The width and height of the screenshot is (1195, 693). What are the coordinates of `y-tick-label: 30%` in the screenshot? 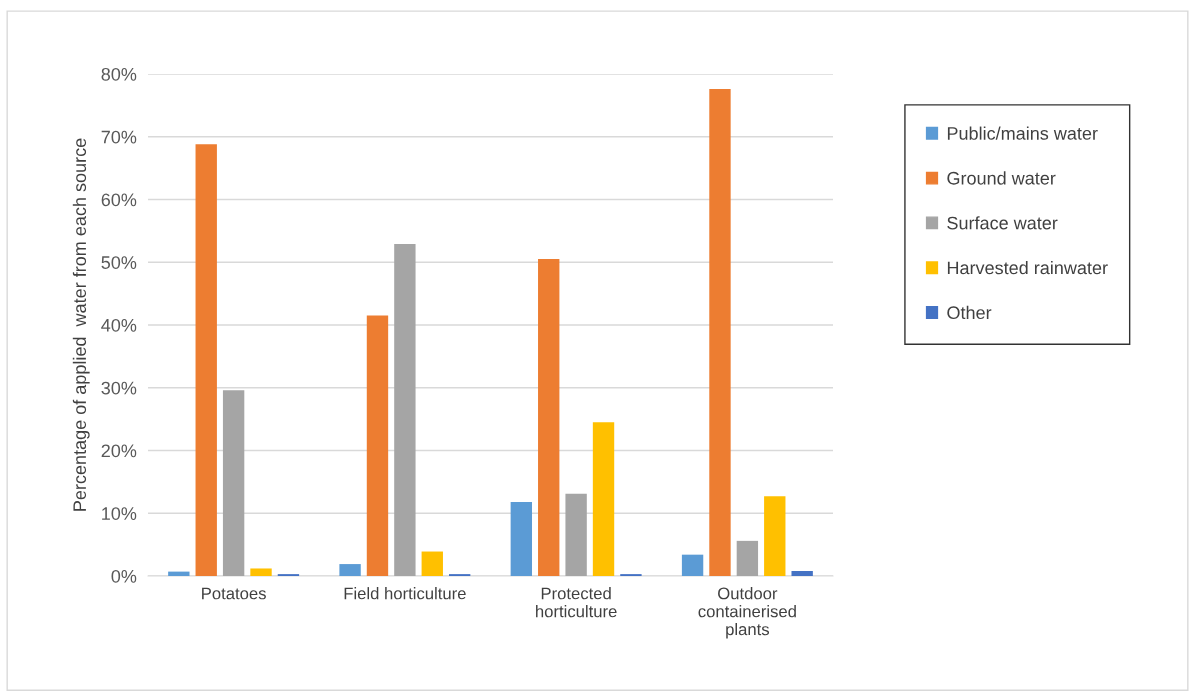 It's located at (119, 388).